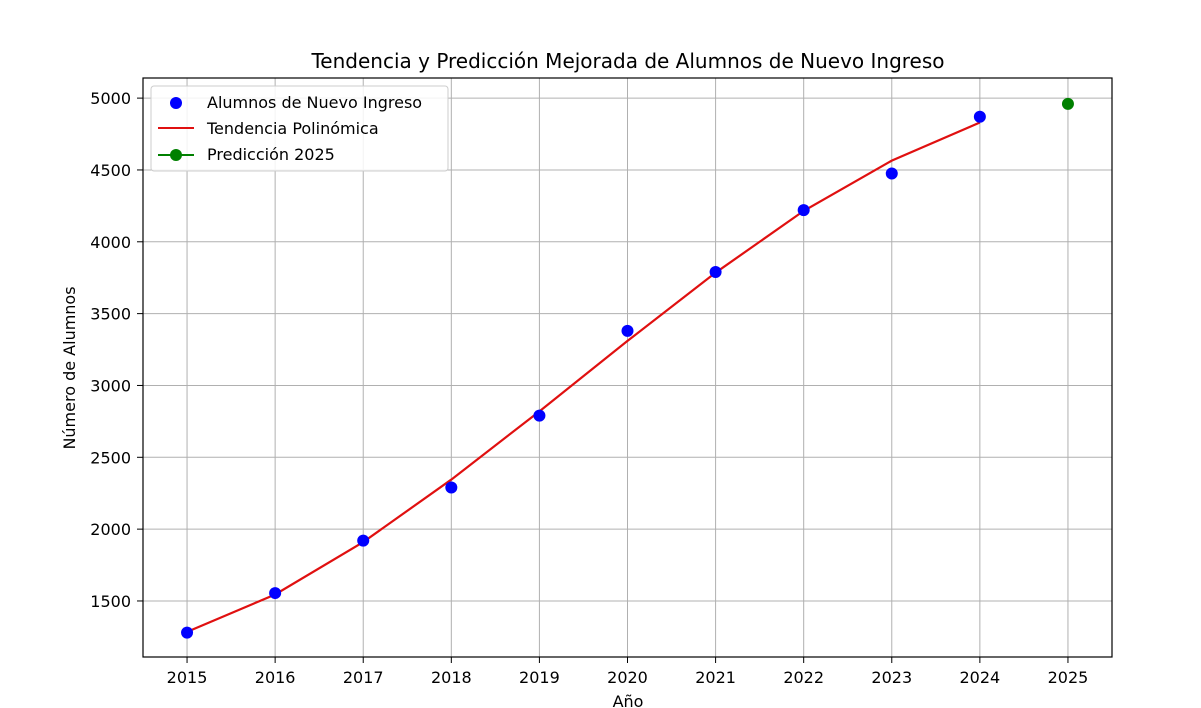  I want to click on y-tick-label: 2000, so click(110, 529).